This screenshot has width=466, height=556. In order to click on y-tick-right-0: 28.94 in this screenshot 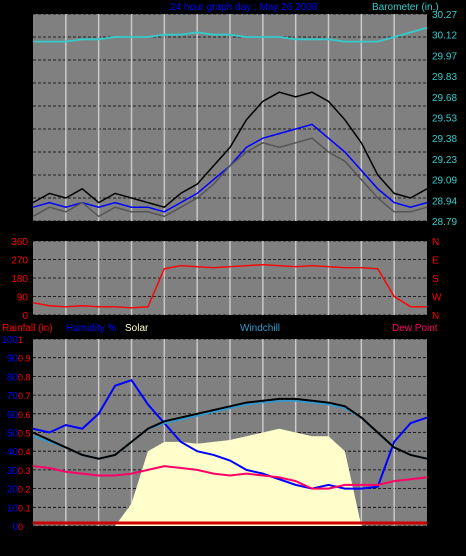, I will do `click(444, 201)`.